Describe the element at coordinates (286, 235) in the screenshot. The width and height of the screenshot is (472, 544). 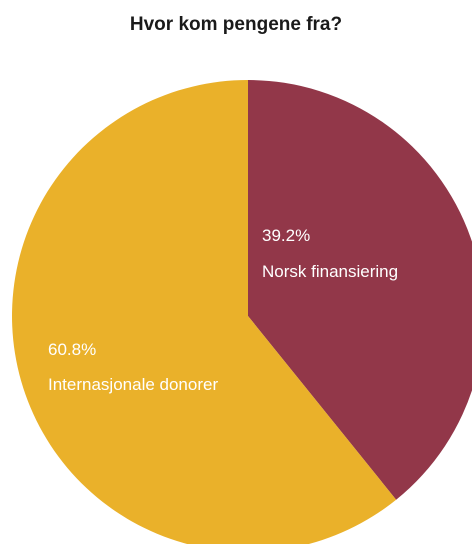
I see `slice-value-label-1: 39.2%` at that location.